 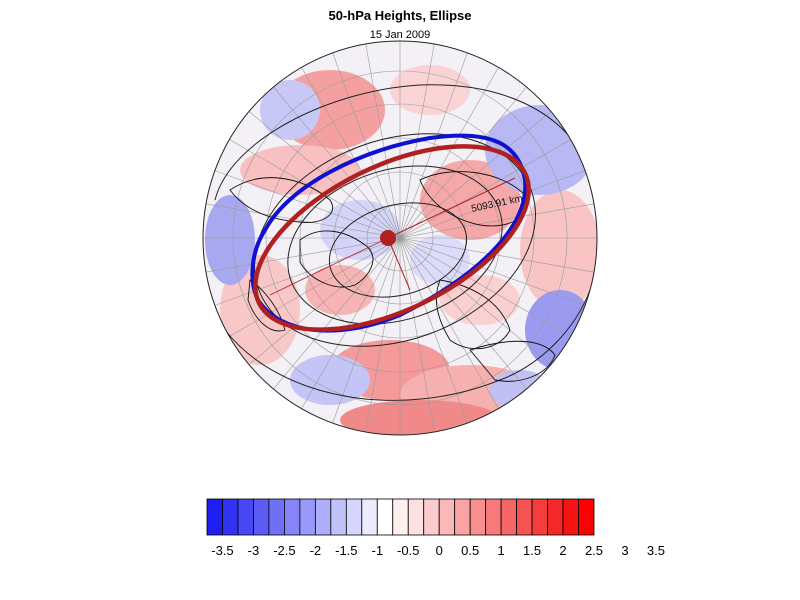 I want to click on colorbar-label: 3.5, so click(x=656, y=550).